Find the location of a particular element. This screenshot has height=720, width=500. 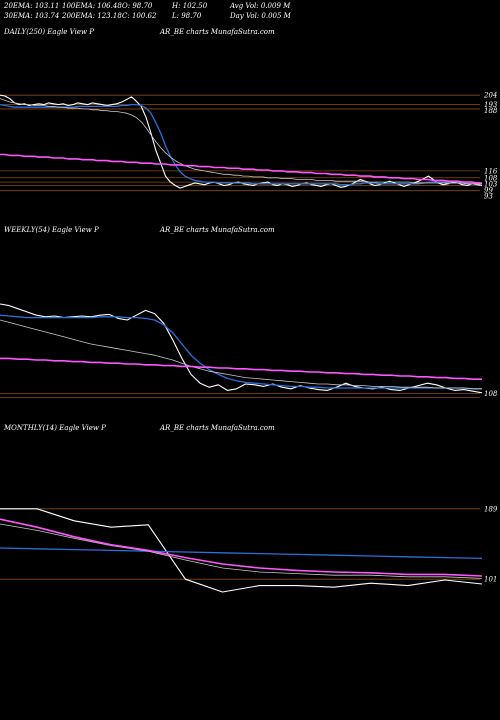

monthly-tick-label-0: 189 is located at coordinates (491, 509).